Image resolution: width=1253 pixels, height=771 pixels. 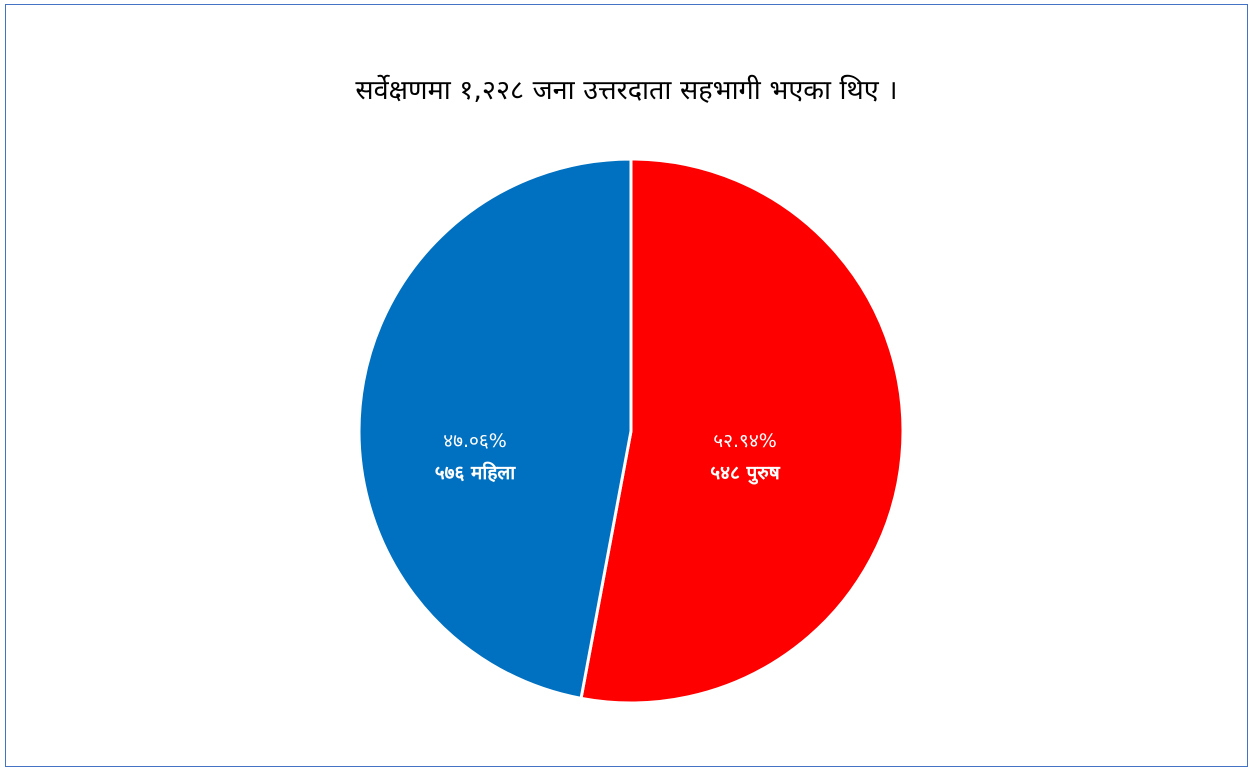 What do you see at coordinates (745, 473) in the screenshot?
I see `slice-count-label: ५४८ पुरुष` at bounding box center [745, 473].